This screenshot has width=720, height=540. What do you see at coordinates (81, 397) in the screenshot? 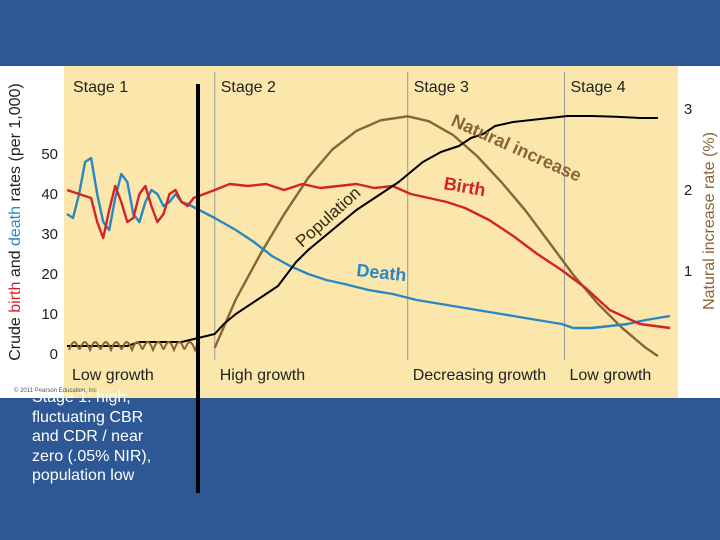
I see `caption-line: Stage 1: high,` at bounding box center [81, 397].